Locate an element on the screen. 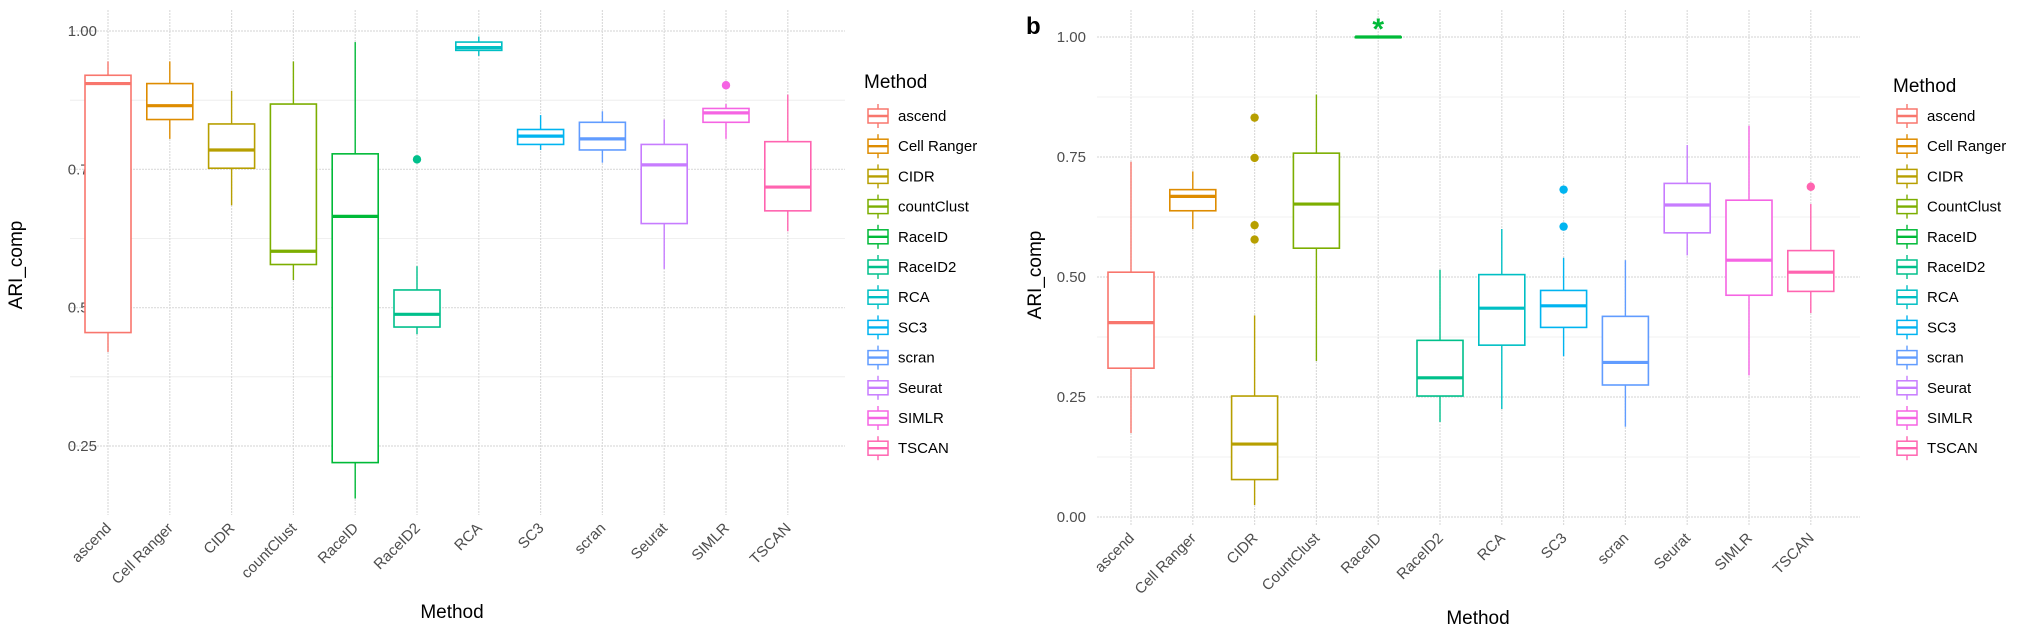  y-tick-label: 0.50 is located at coordinates (1071, 277).